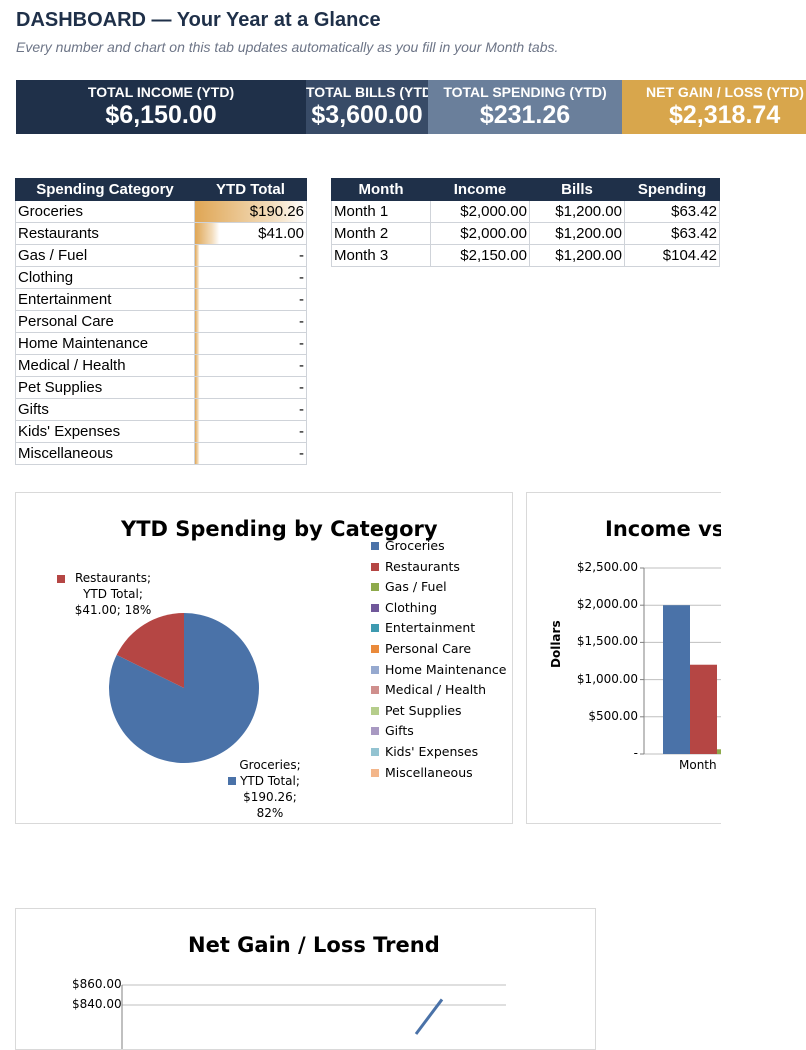  Describe the element at coordinates (105, 409) in the screenshot. I see `category-cell: Gifts` at that location.